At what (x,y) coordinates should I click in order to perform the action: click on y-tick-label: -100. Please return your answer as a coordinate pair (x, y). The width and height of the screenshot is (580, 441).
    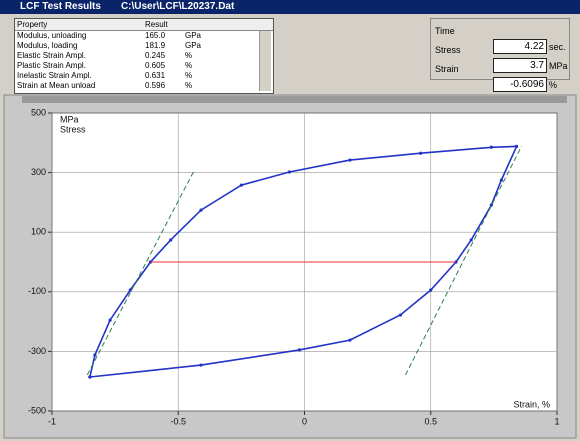
    Looking at the image, I should click on (37, 291).